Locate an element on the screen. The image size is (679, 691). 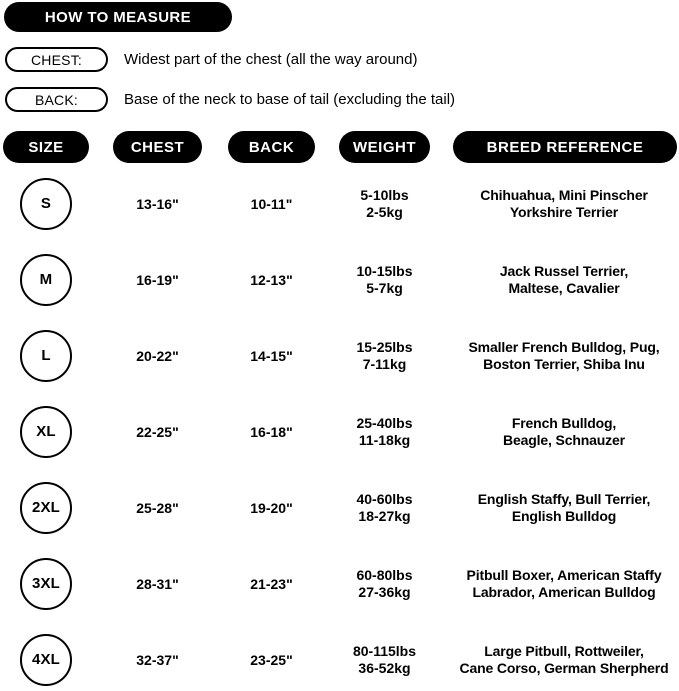
size-badge: 2XL is located at coordinates (46, 508).